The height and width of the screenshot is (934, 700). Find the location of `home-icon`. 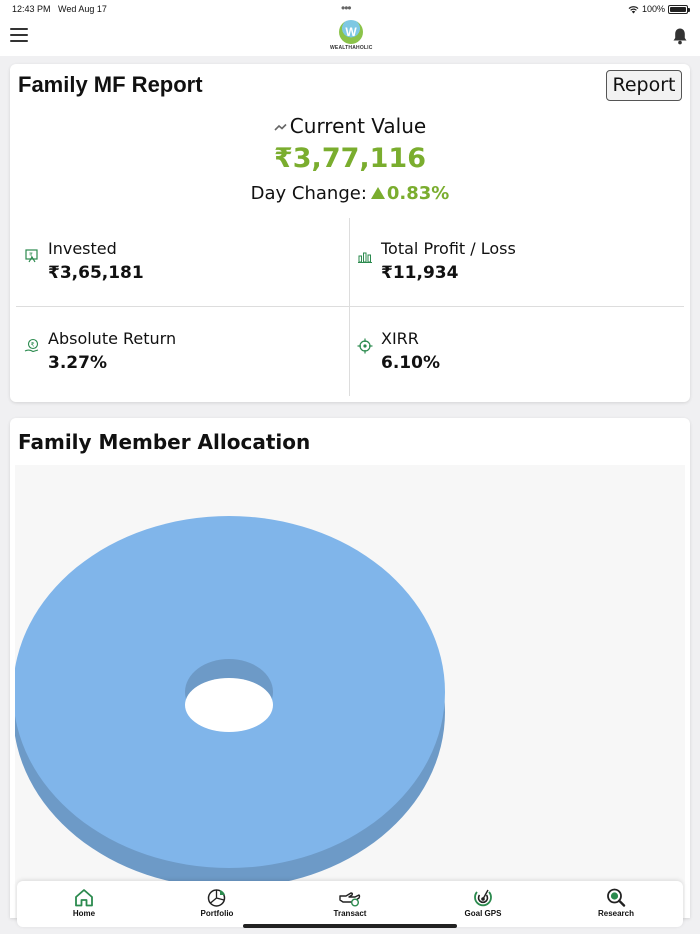

home-icon is located at coordinates (84, 898).